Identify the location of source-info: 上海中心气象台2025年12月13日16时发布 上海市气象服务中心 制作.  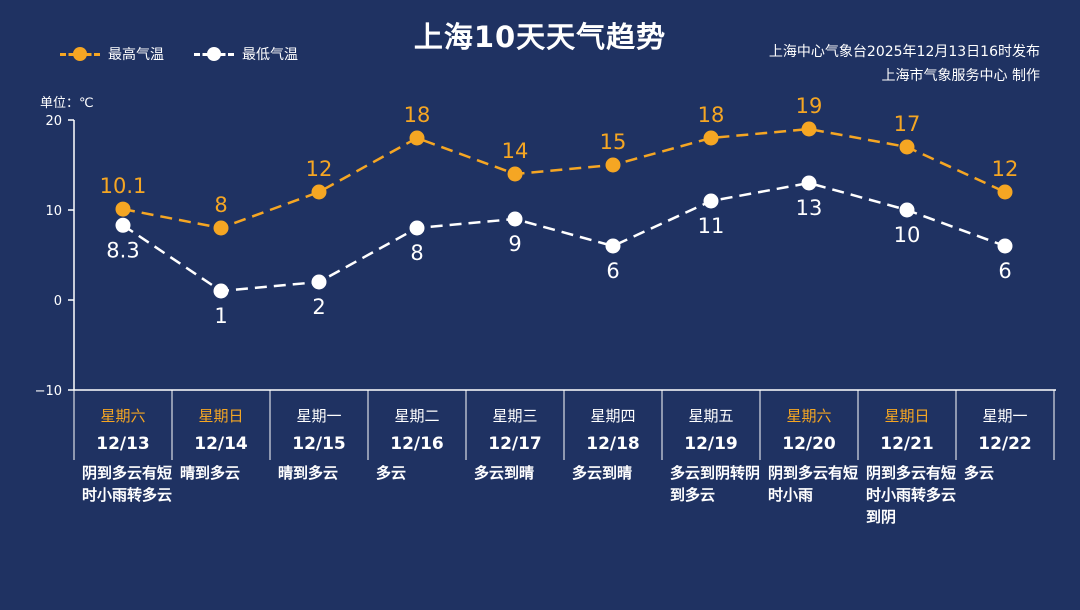
(904, 64).